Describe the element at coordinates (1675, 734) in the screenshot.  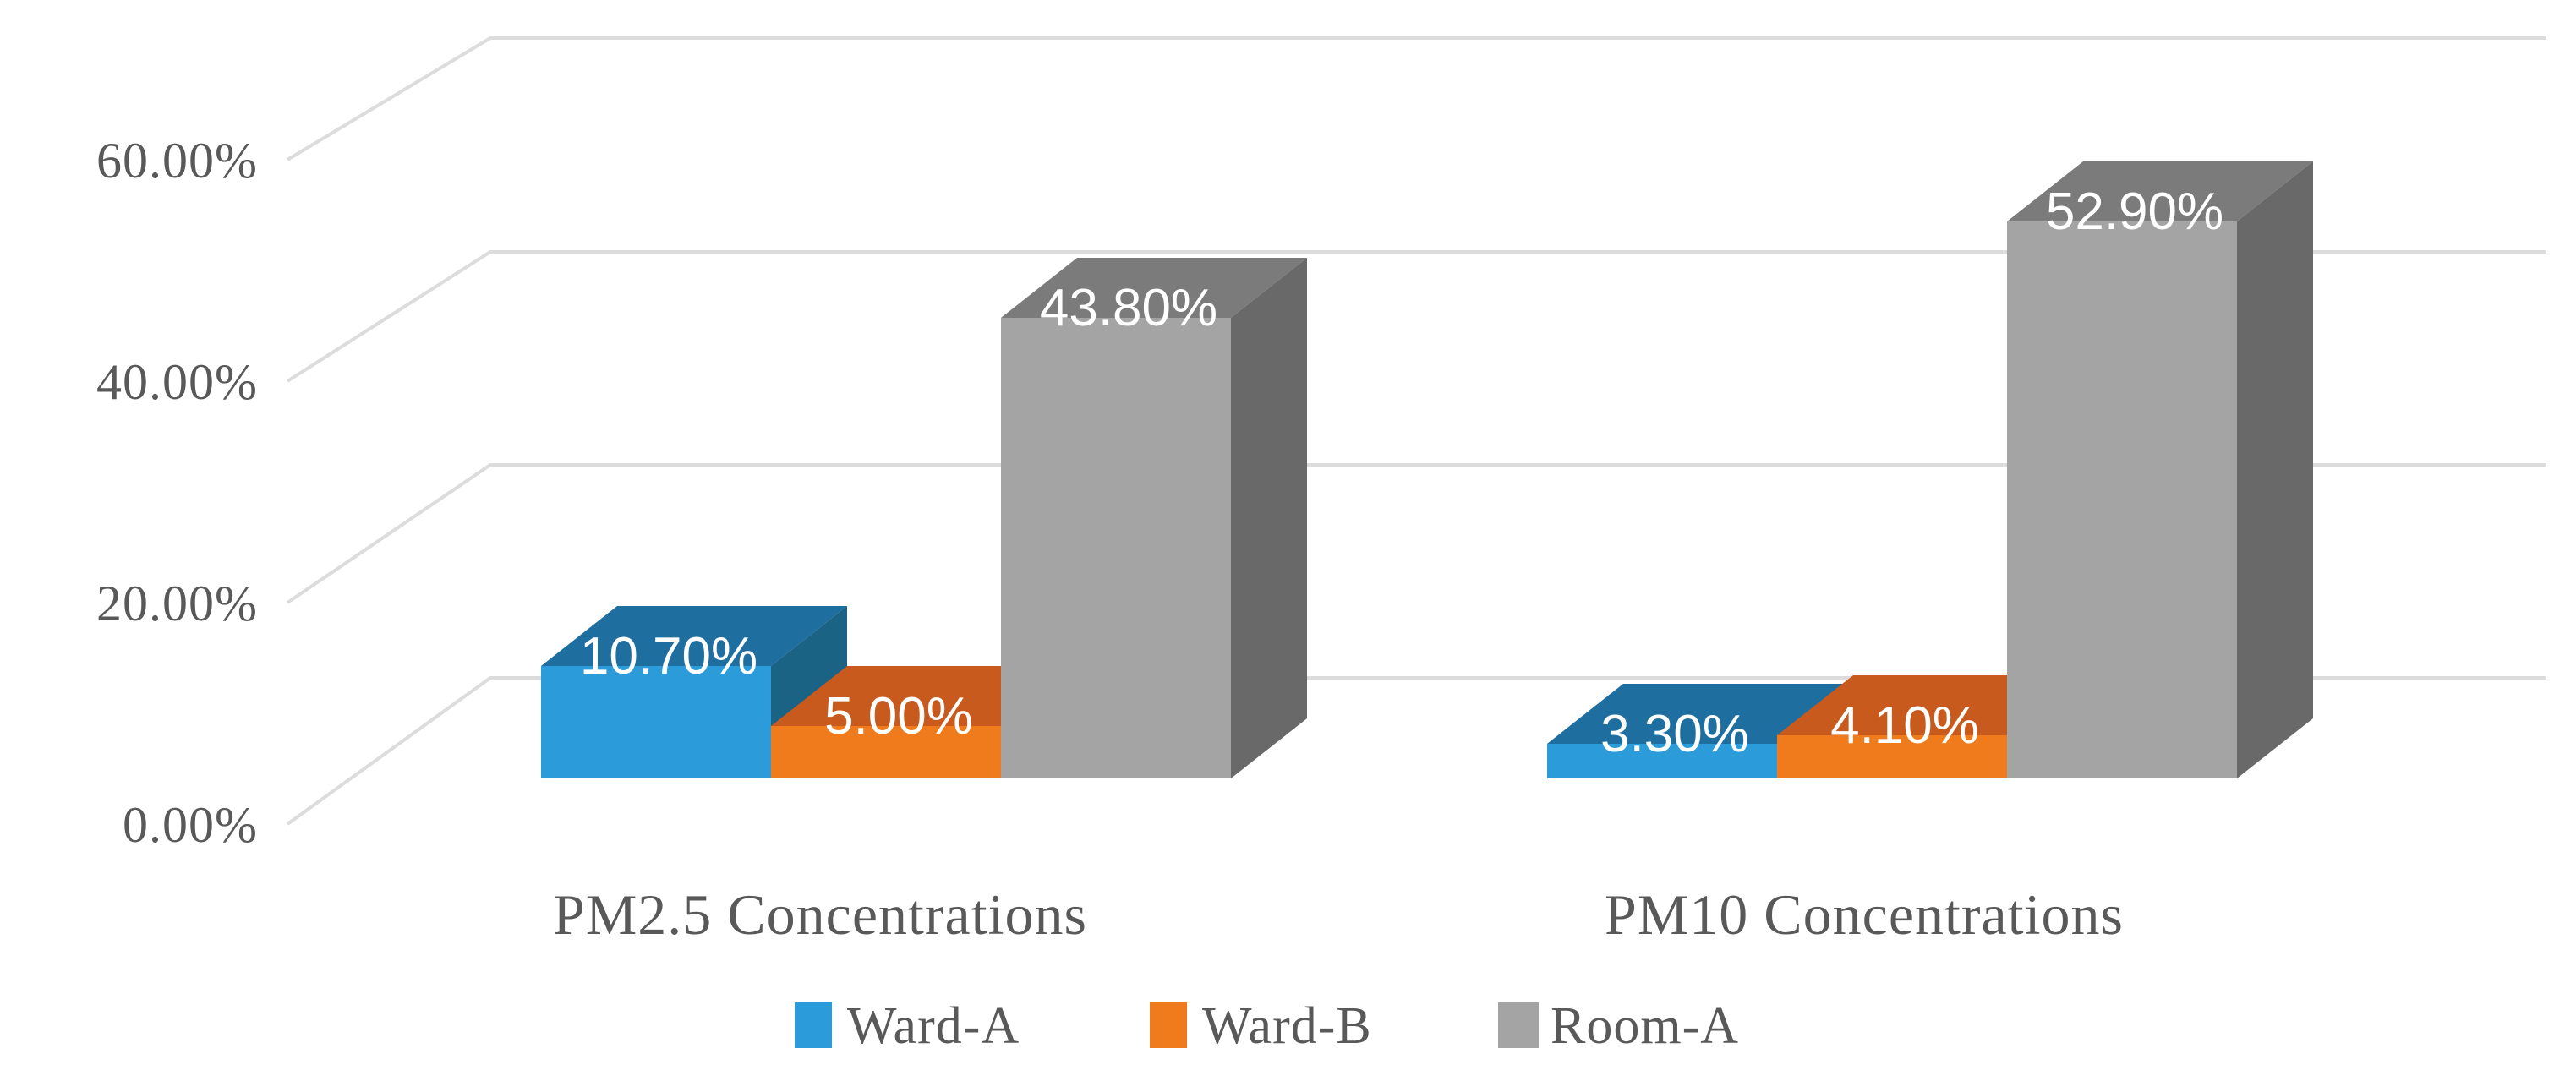
I see `value-label-ward-a-pm10: 3.30%` at that location.